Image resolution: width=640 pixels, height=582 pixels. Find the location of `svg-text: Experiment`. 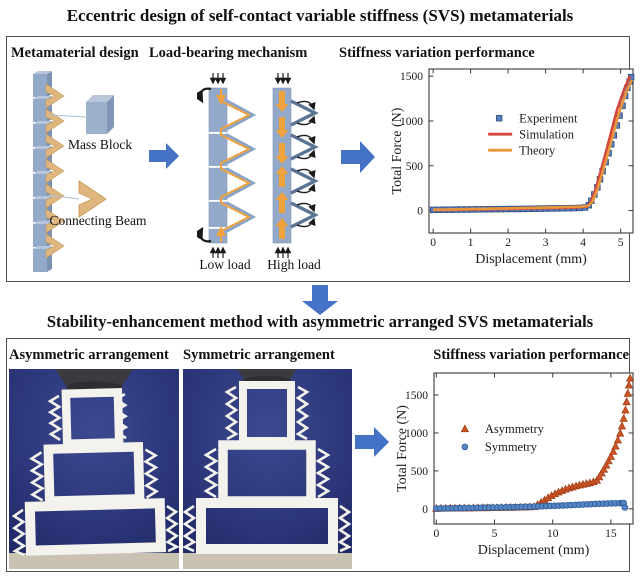

svg-text: Experiment is located at coordinates (548, 118).